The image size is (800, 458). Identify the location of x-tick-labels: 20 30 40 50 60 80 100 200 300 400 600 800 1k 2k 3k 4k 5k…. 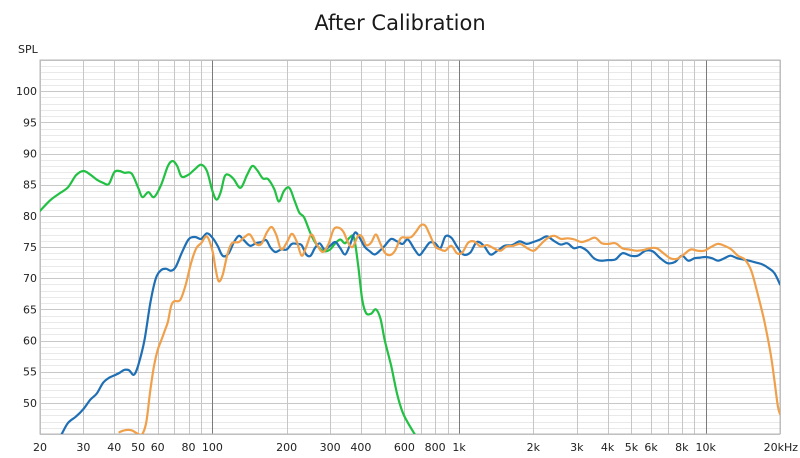
(415, 447).